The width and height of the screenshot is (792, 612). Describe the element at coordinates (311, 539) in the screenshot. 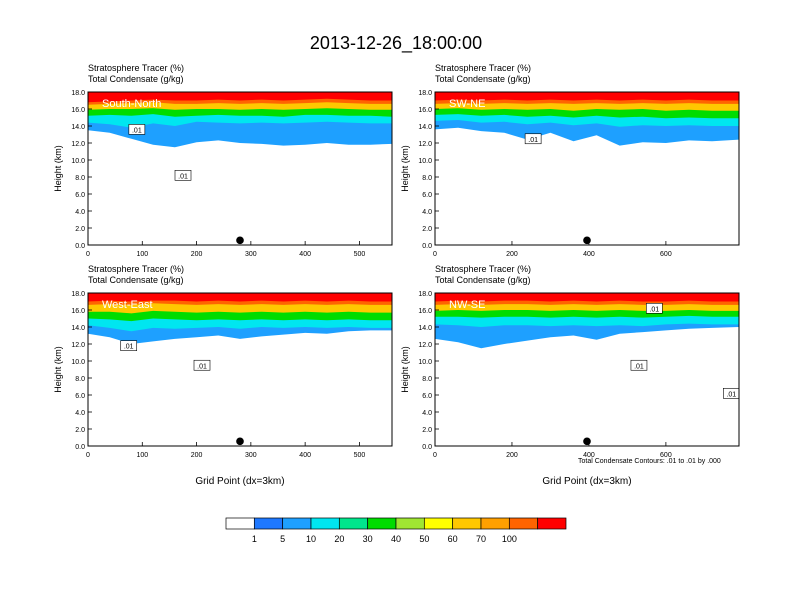

I see `colorbar-label: 10` at that location.